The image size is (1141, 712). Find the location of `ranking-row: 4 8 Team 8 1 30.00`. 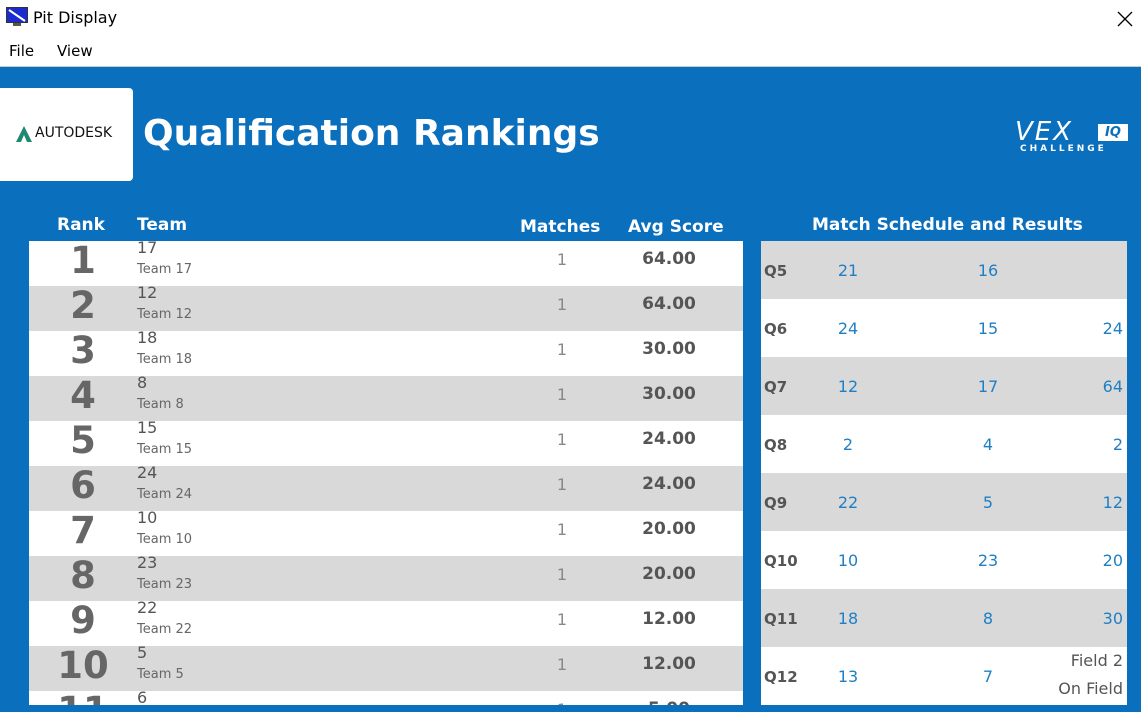

ranking-row: 4 8 Team 8 1 30.00 is located at coordinates (386, 398).